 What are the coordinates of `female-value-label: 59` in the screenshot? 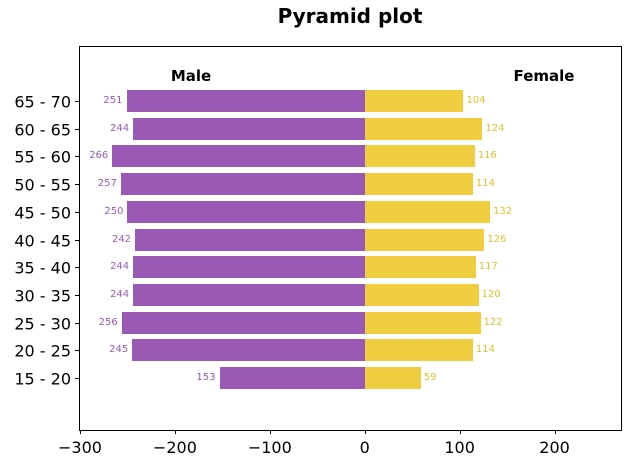 It's located at (430, 377).